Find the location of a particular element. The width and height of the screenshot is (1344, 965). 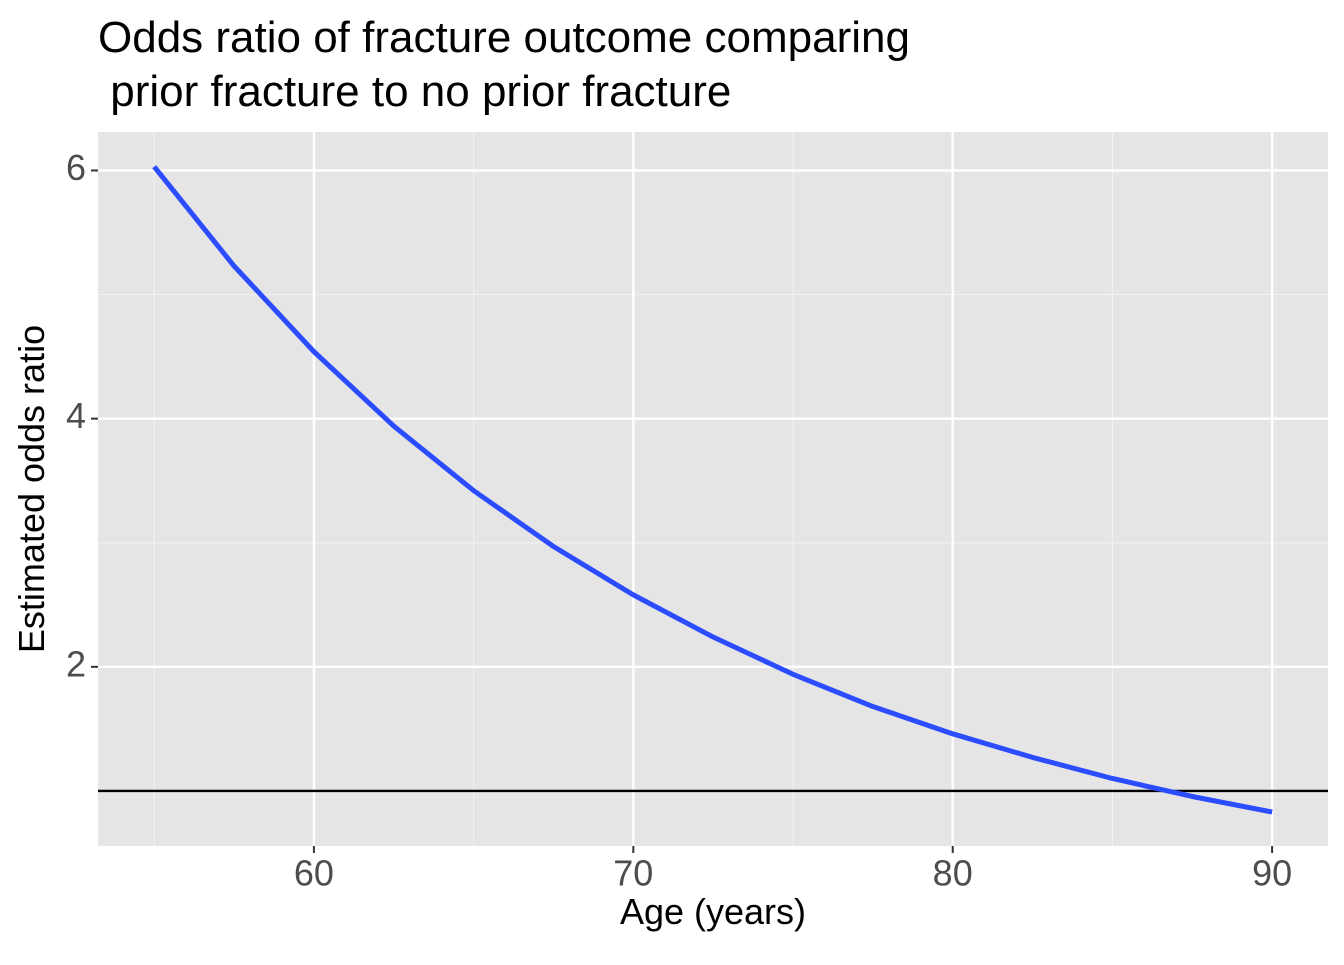

y-tick-label: 4 is located at coordinates (76, 415).